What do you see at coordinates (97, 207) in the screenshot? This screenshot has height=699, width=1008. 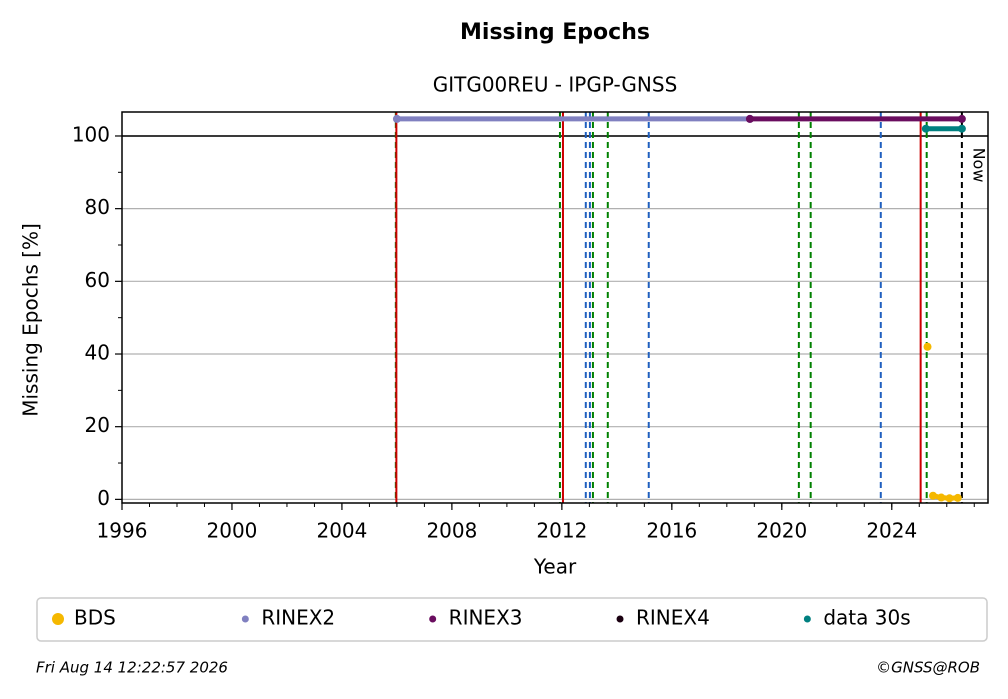 I see `y-tick-label: 80` at bounding box center [97, 207].